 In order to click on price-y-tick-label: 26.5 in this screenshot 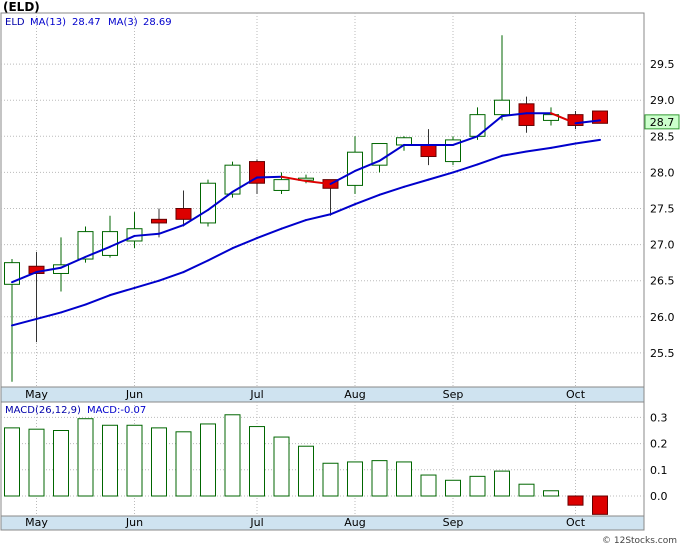, I will do `click(662, 281)`.